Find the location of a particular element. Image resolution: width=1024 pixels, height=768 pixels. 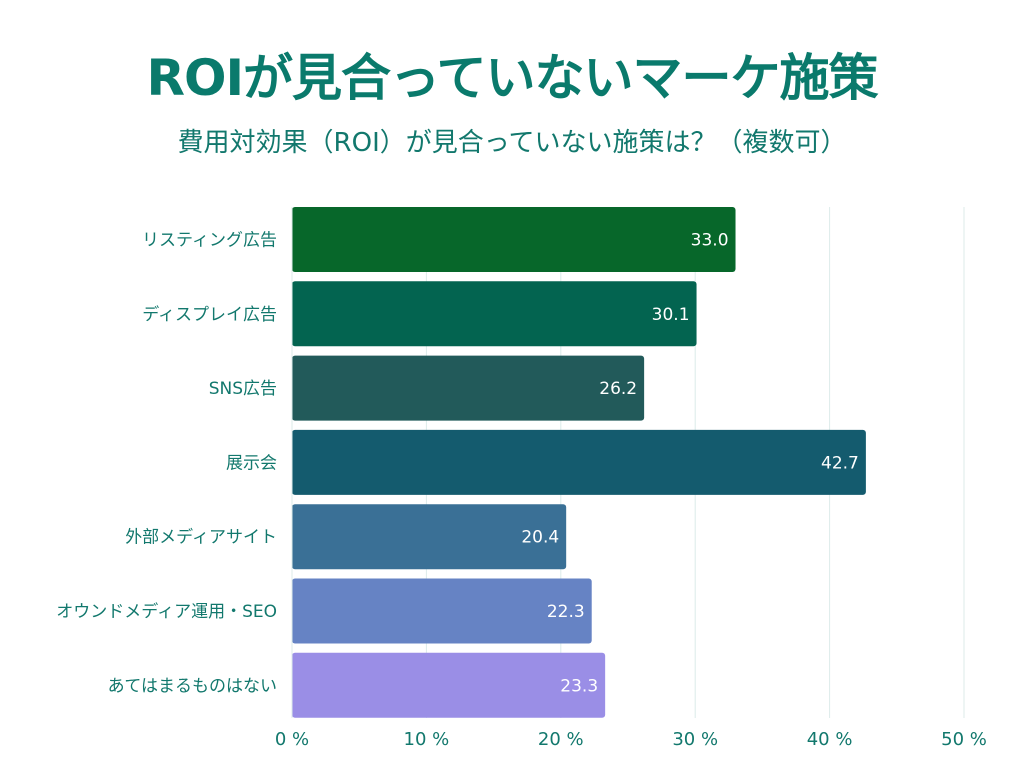

bar-value-label: 20.4 is located at coordinates (540, 538).